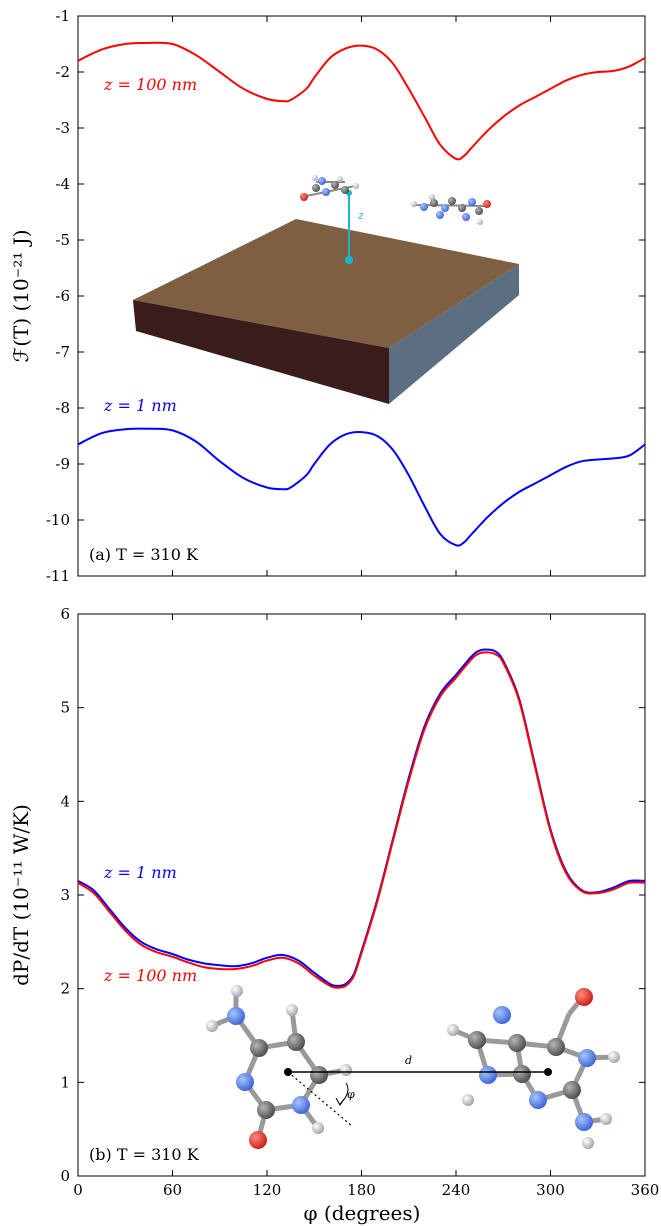  I want to click on y-tick-label: -7, so click(62, 352).